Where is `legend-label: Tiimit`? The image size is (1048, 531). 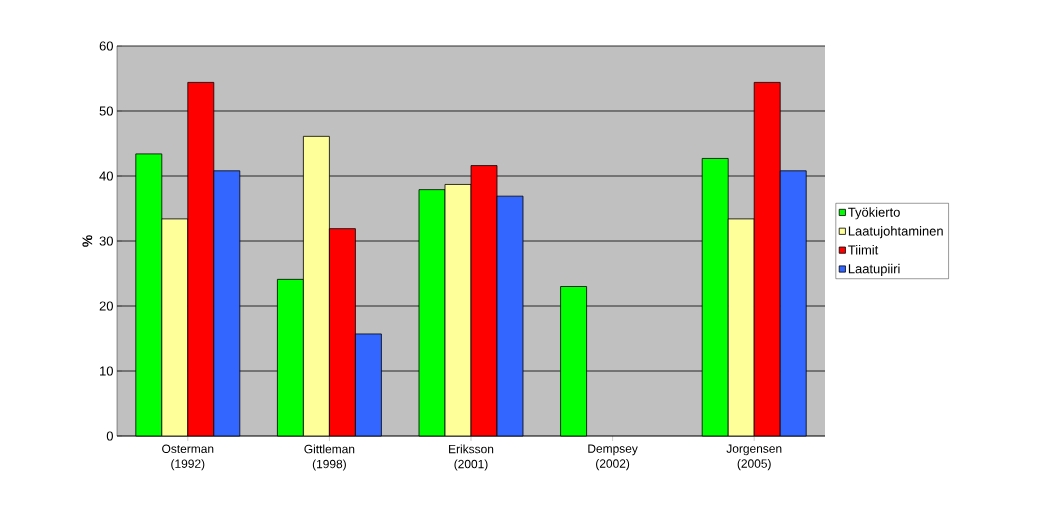 legend-label: Tiimit is located at coordinates (863, 249).